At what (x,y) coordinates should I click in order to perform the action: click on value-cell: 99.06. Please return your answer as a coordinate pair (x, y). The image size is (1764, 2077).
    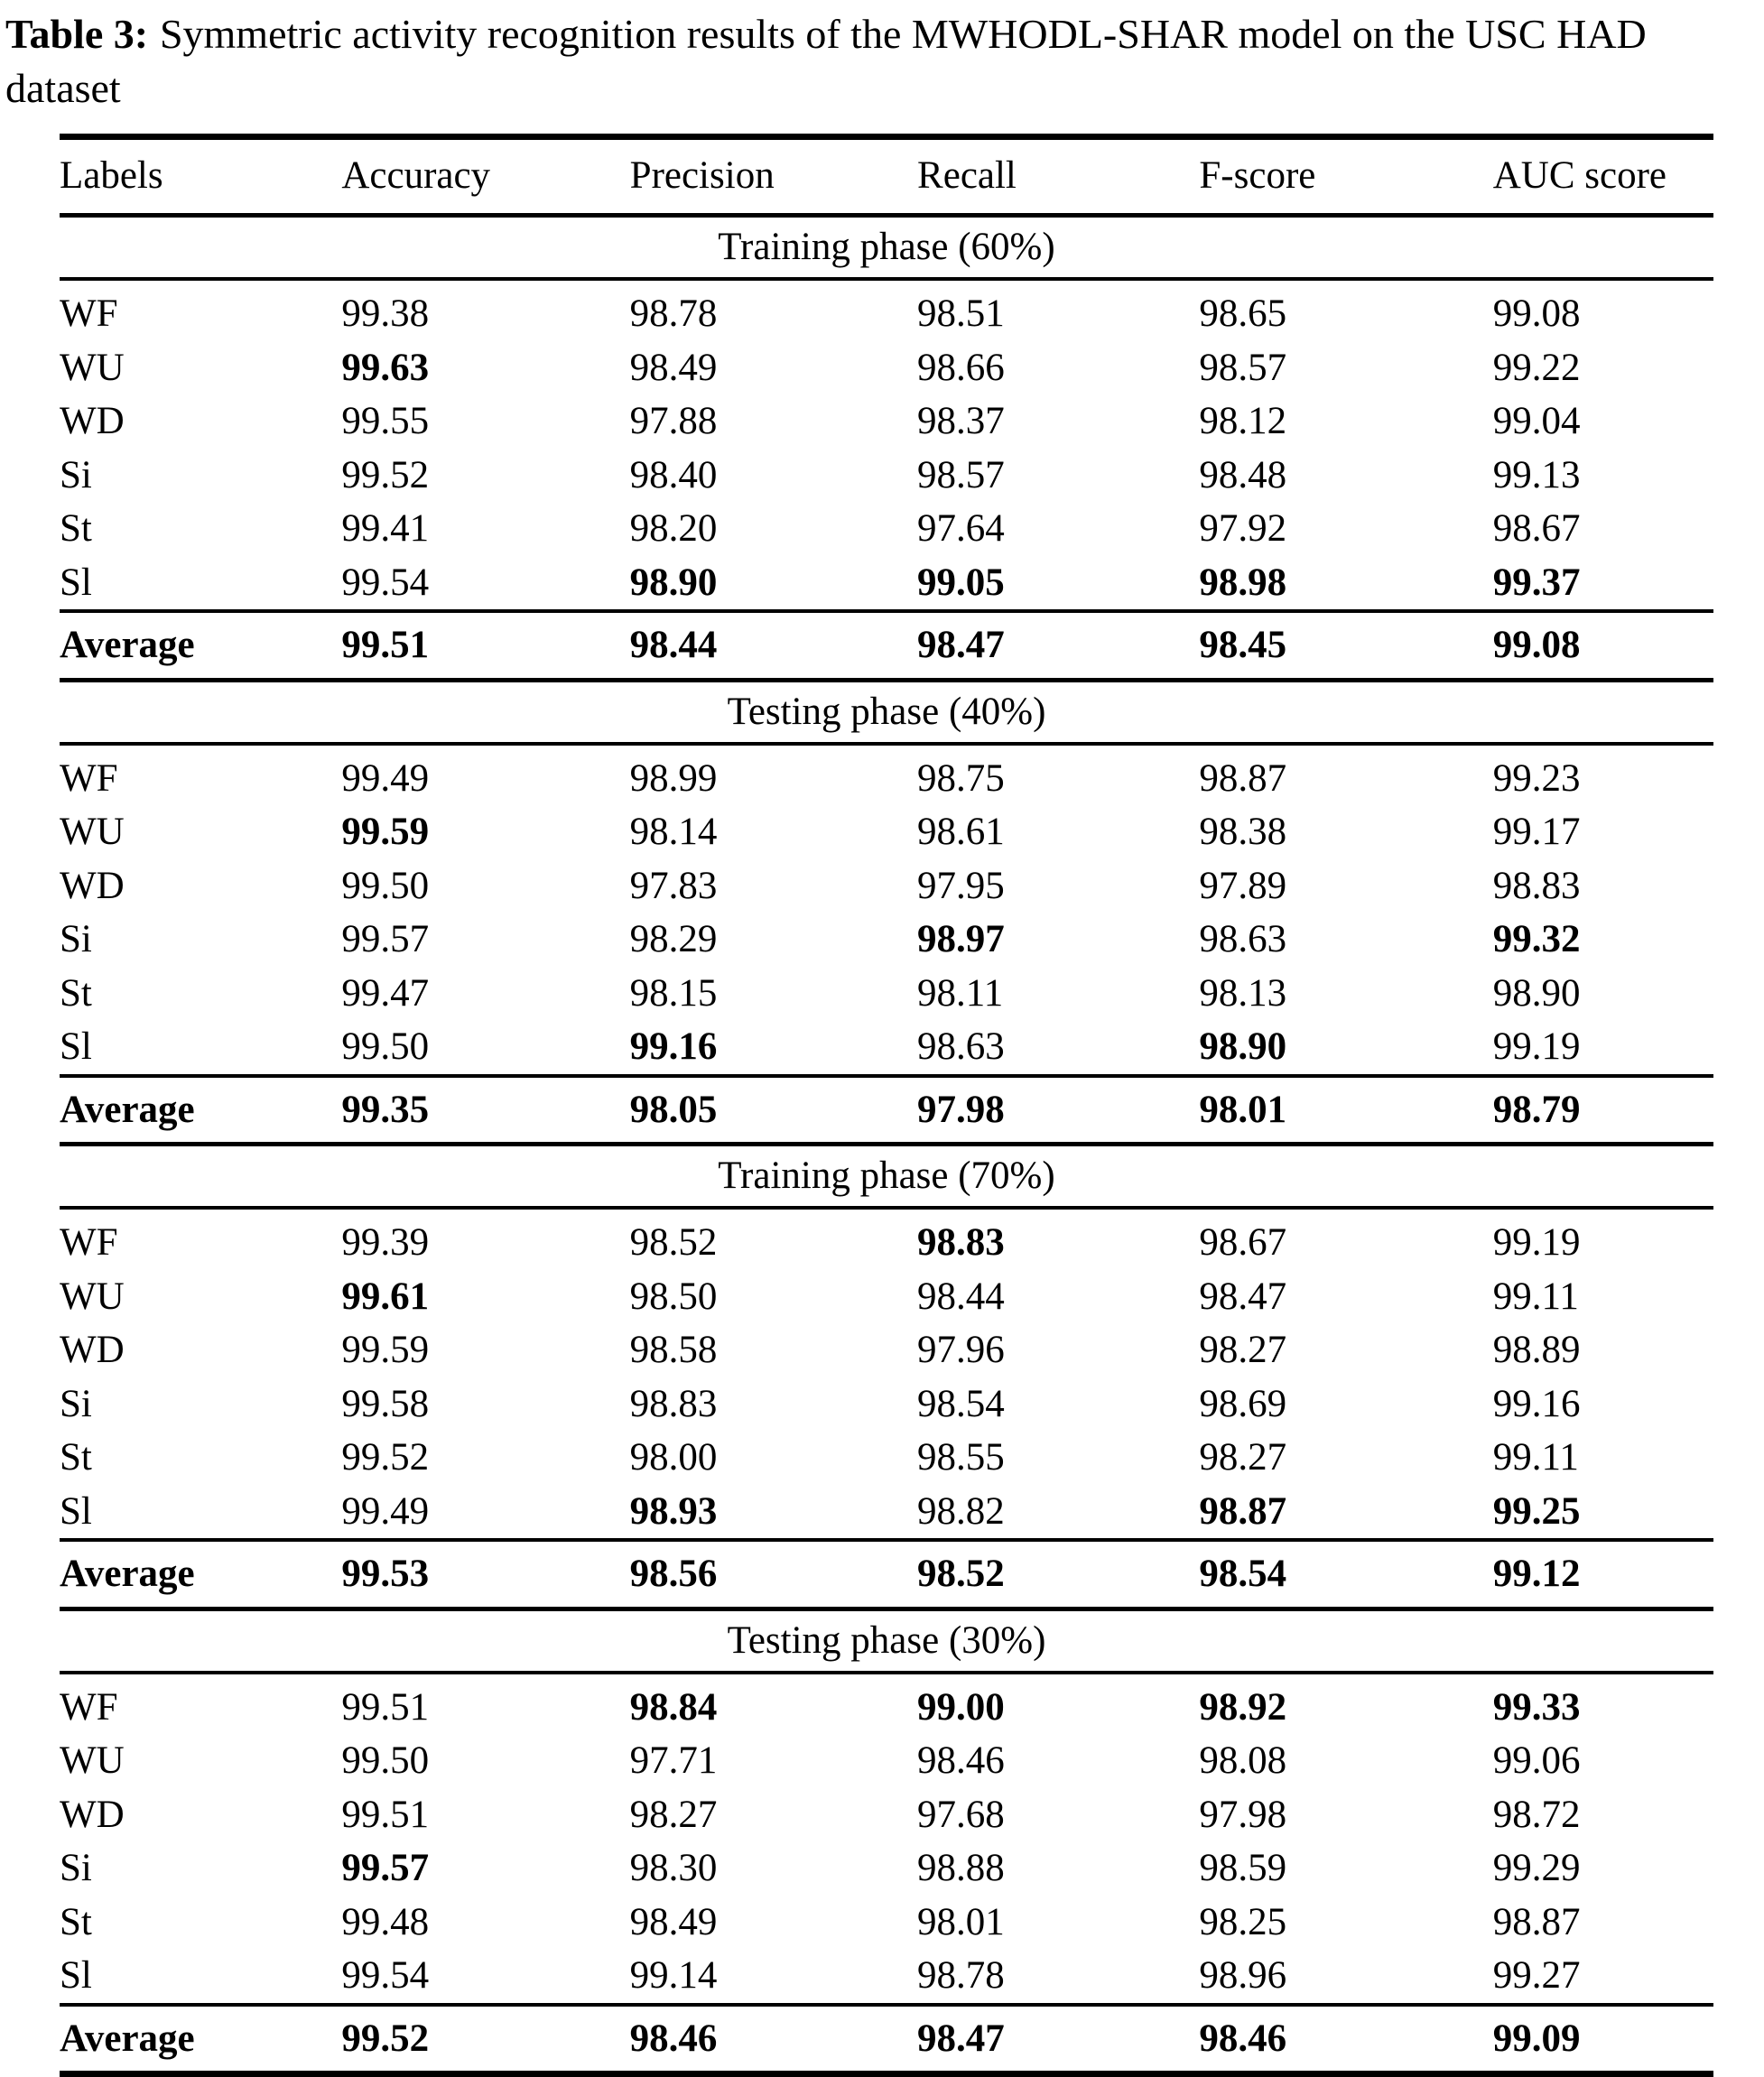
    Looking at the image, I should click on (1536, 1761).